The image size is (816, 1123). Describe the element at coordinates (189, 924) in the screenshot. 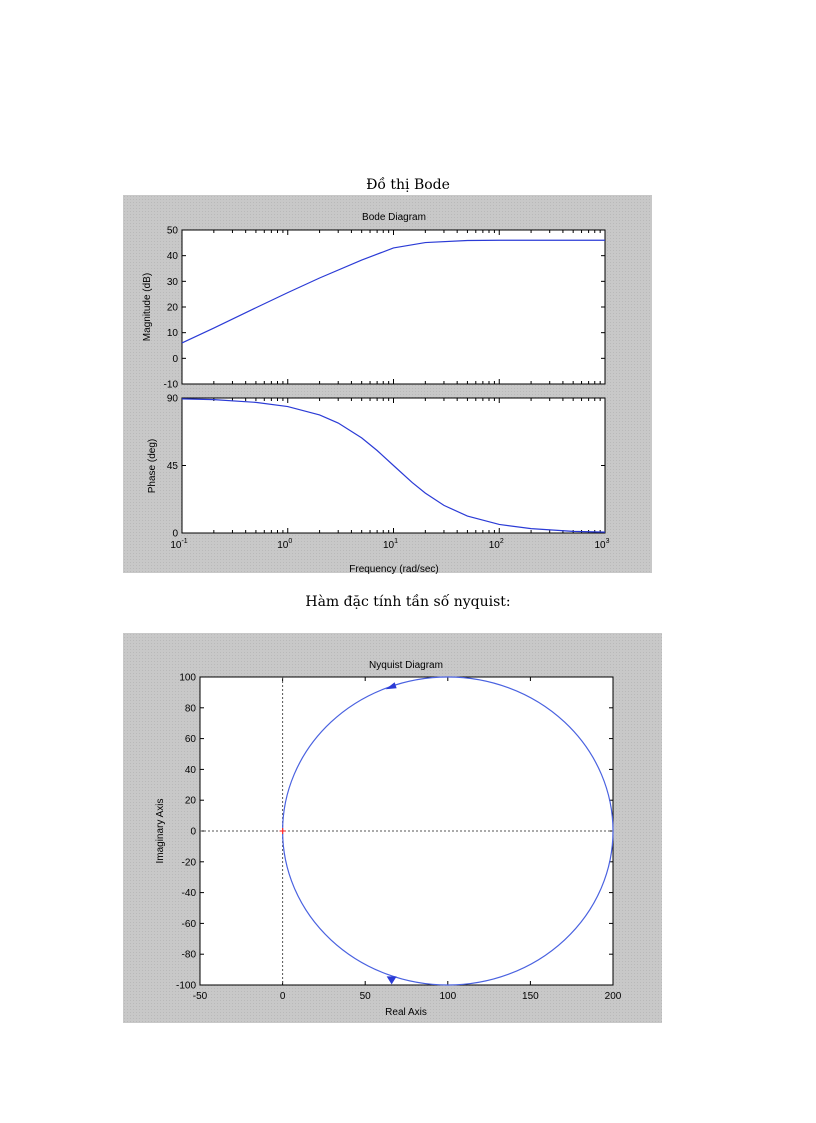

I see `imag-axis-tick-label: -60` at that location.